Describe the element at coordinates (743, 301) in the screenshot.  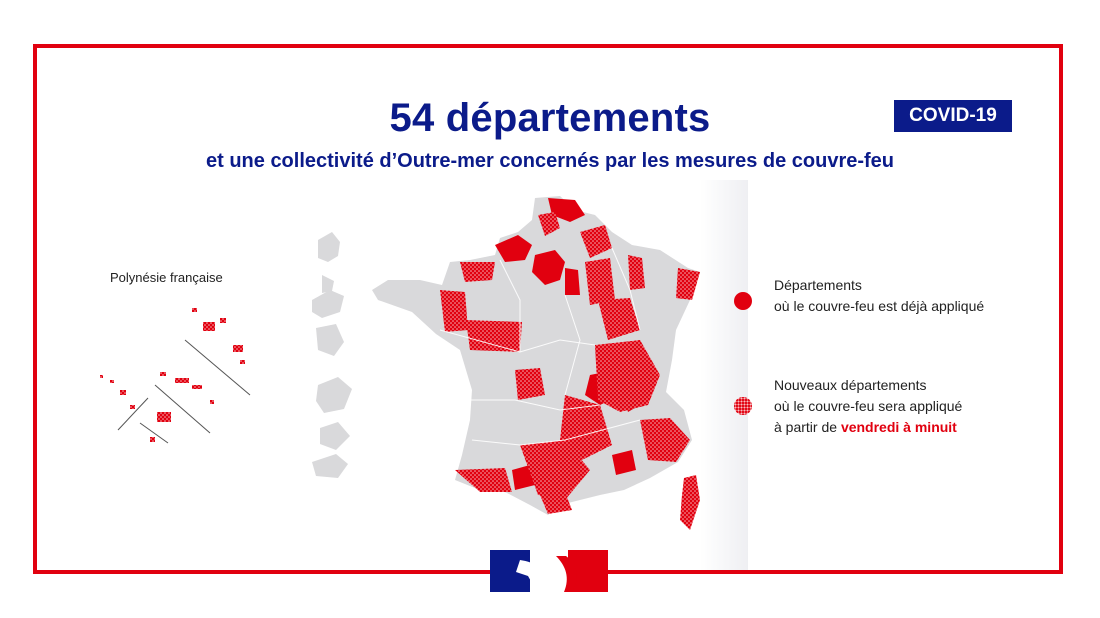
I see `legend-applied-marker` at that location.